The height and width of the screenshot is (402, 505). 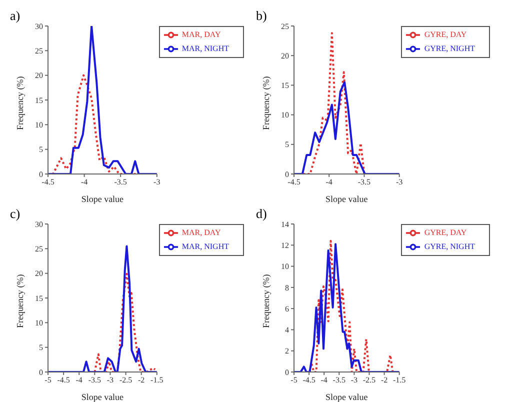 I want to click on y-tick-label: 6, so click(x=287, y=309).